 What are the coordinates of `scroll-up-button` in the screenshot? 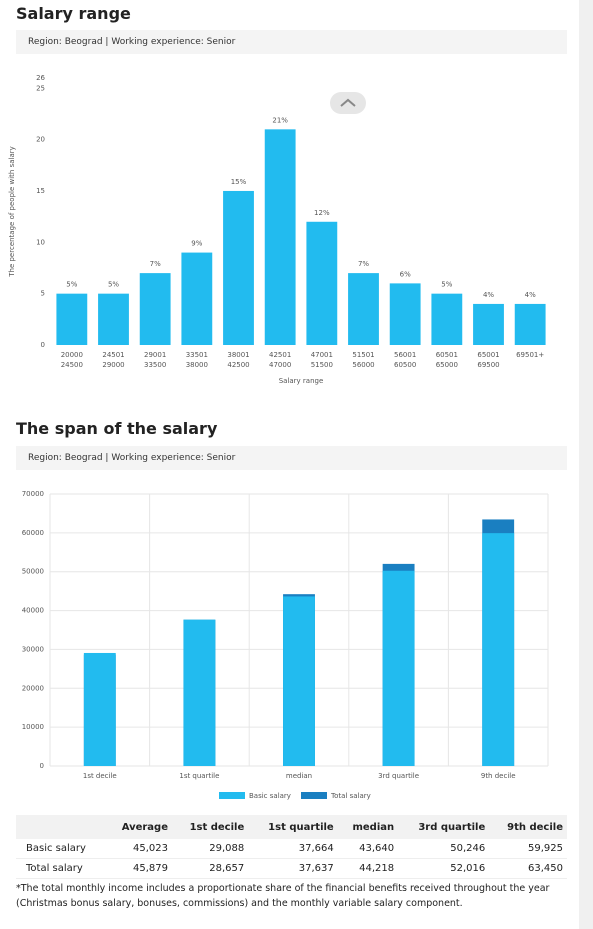 It's located at (348, 103).